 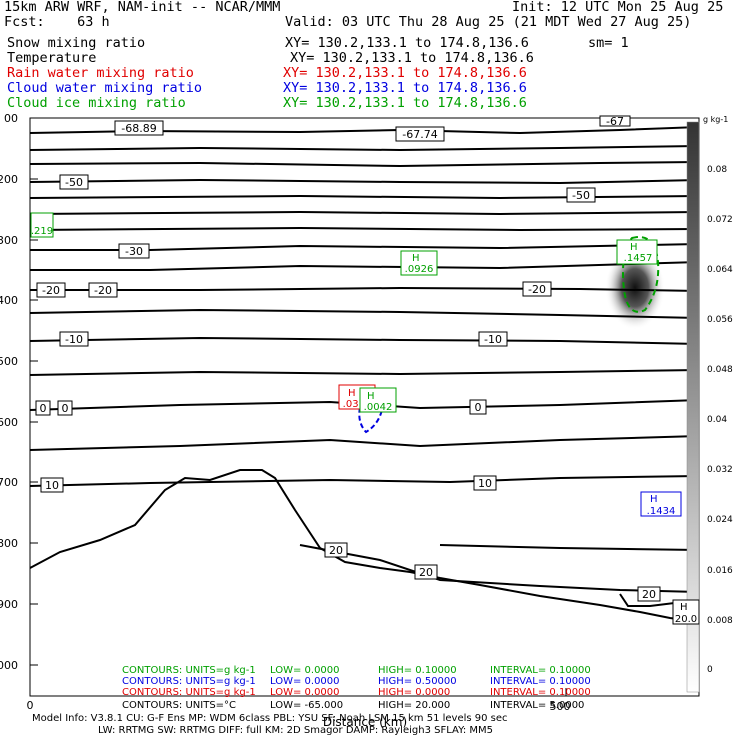 I want to click on field-name-cloud-ice: Cloud ice mixing ratio, so click(x=96, y=103).